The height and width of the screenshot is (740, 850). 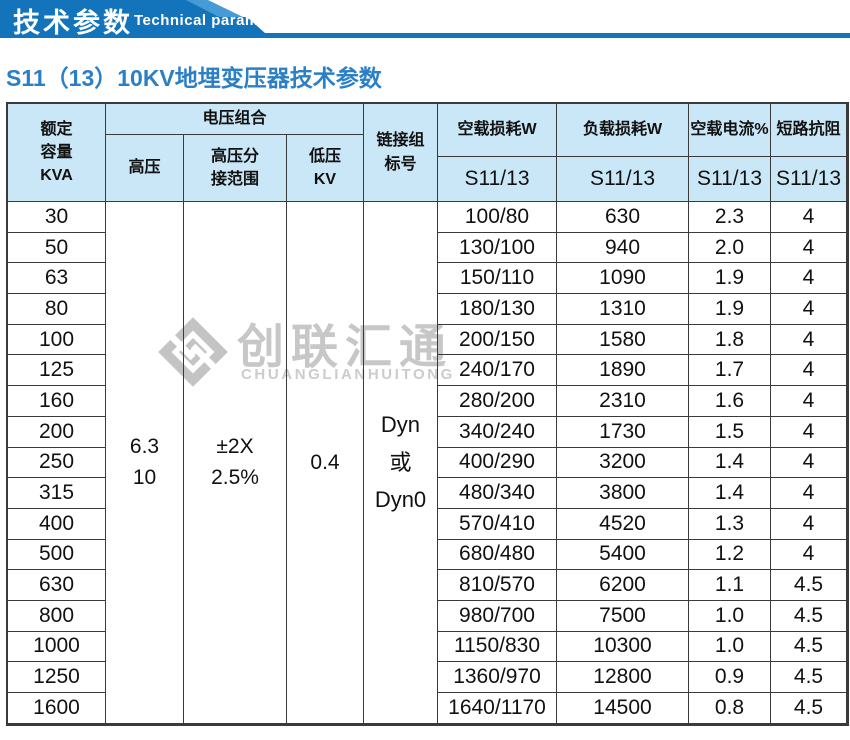 I want to click on hv-value-cell: 6.3 10, so click(x=145, y=463).